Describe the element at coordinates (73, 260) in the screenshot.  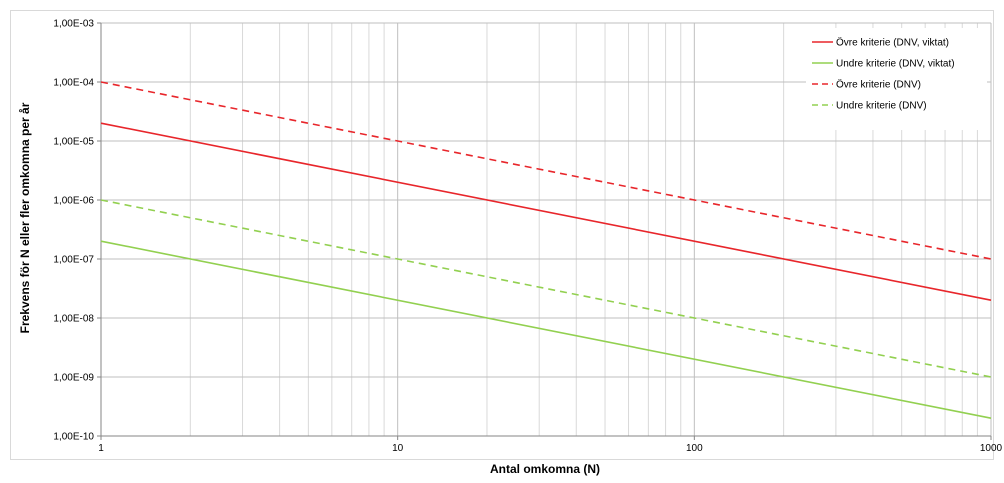
I see `y-tick-label: 1,00E-07` at that location.